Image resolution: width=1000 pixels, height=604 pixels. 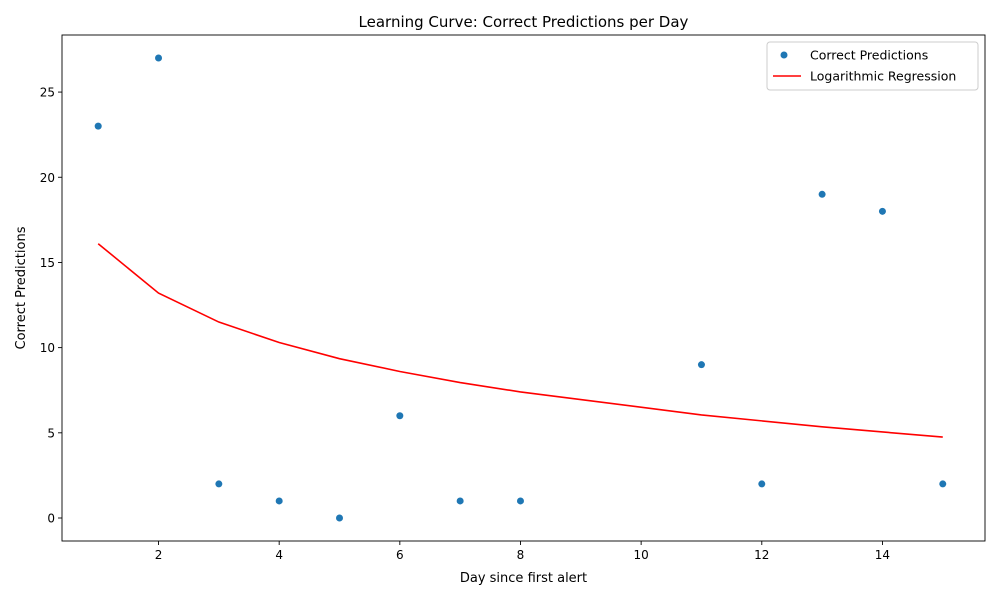 I want to click on y-tick-label: 5, so click(x=51, y=433).